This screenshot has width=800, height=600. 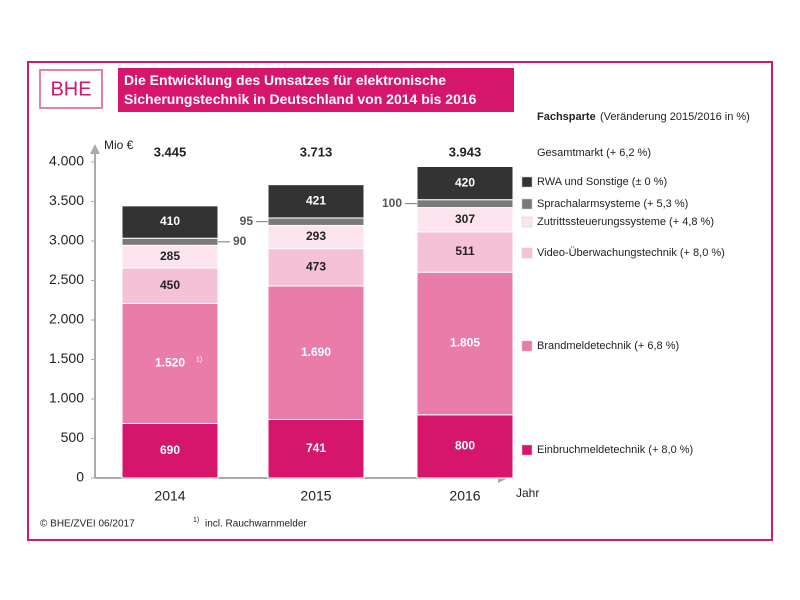 What do you see at coordinates (256, 524) in the screenshot?
I see `footnote: incl. Rauchwarnmelder` at bounding box center [256, 524].